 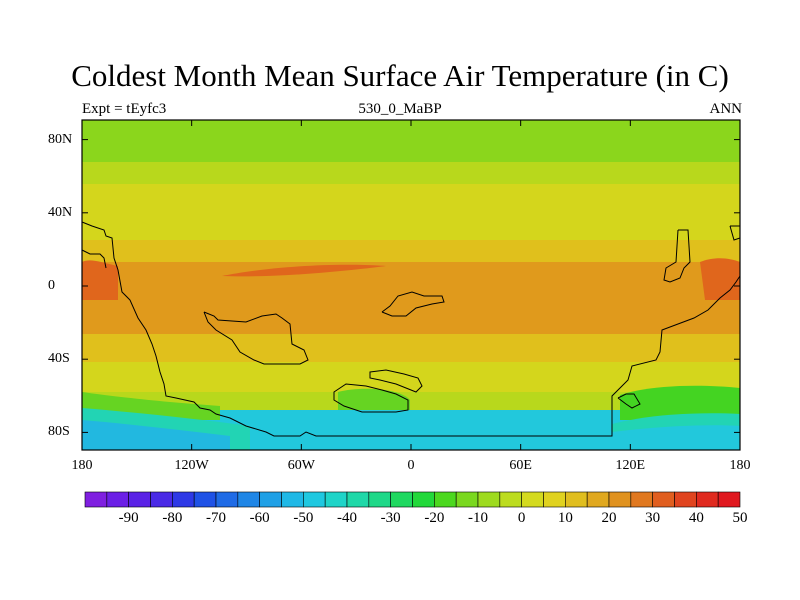 What do you see at coordinates (629, 401) in the screenshot?
I see `continent-east-c` at bounding box center [629, 401].